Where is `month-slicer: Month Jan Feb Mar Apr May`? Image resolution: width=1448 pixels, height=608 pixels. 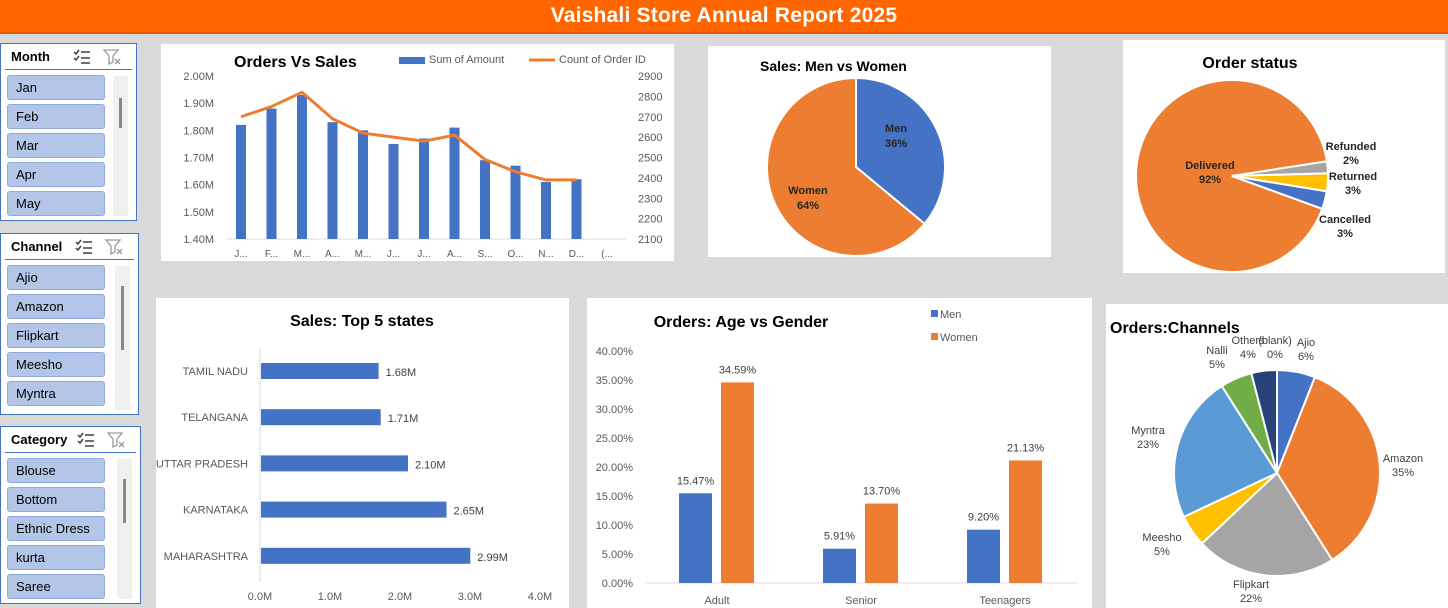
month-slicer: Month Jan Feb Mar Apr May is located at coordinates (68, 132).